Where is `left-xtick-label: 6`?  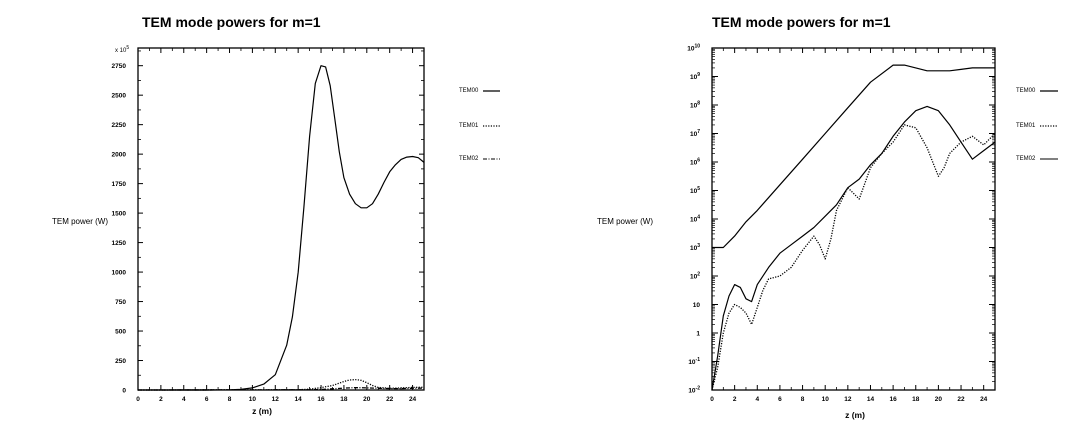 left-xtick-label: 6 is located at coordinates (207, 399).